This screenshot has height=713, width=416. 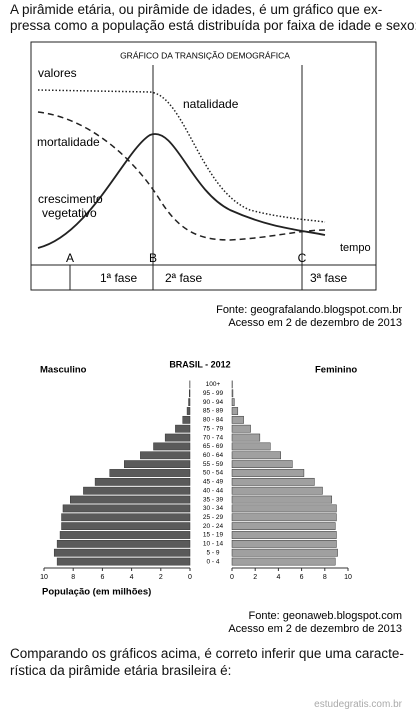 I want to click on point-label: B, so click(x=153, y=258).